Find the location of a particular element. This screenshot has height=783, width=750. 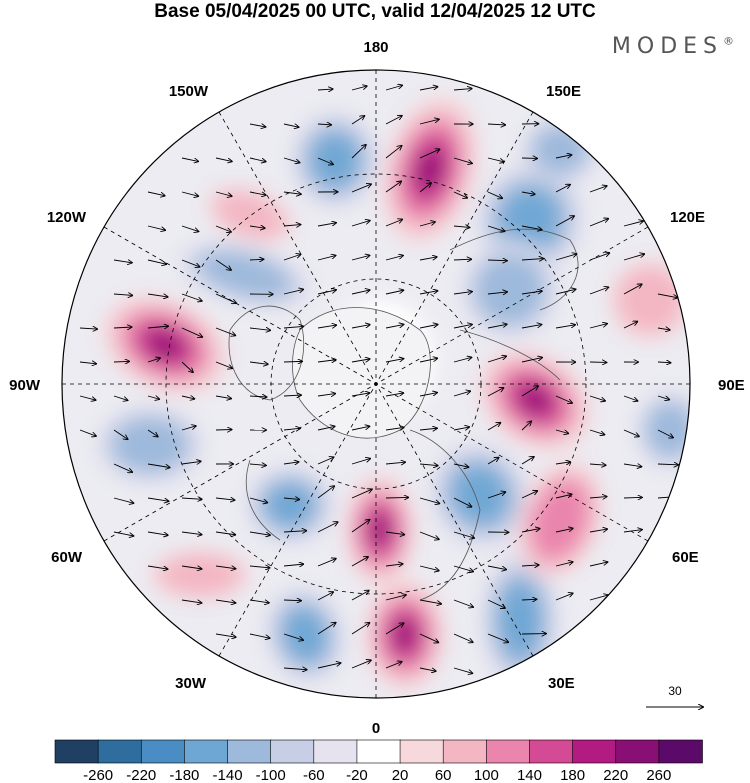

label-0: 0 is located at coordinates (376, 728).